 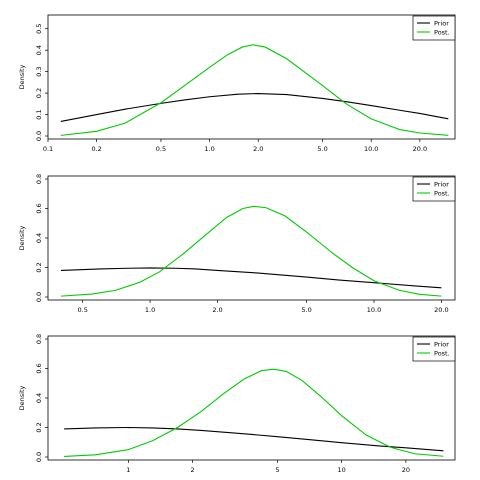 What do you see at coordinates (342, 470) in the screenshot?
I see `x-tick-label: 10` at bounding box center [342, 470].